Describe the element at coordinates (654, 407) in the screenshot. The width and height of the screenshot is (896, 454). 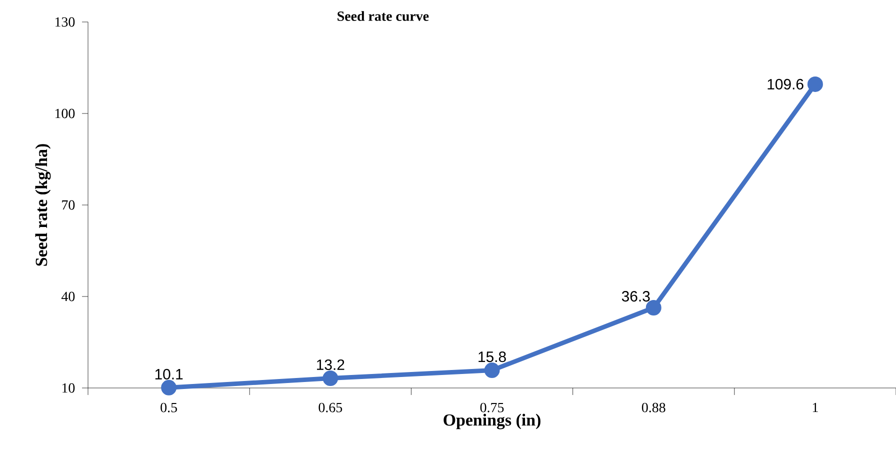
I see `x-tick-label: 0.88` at that location.